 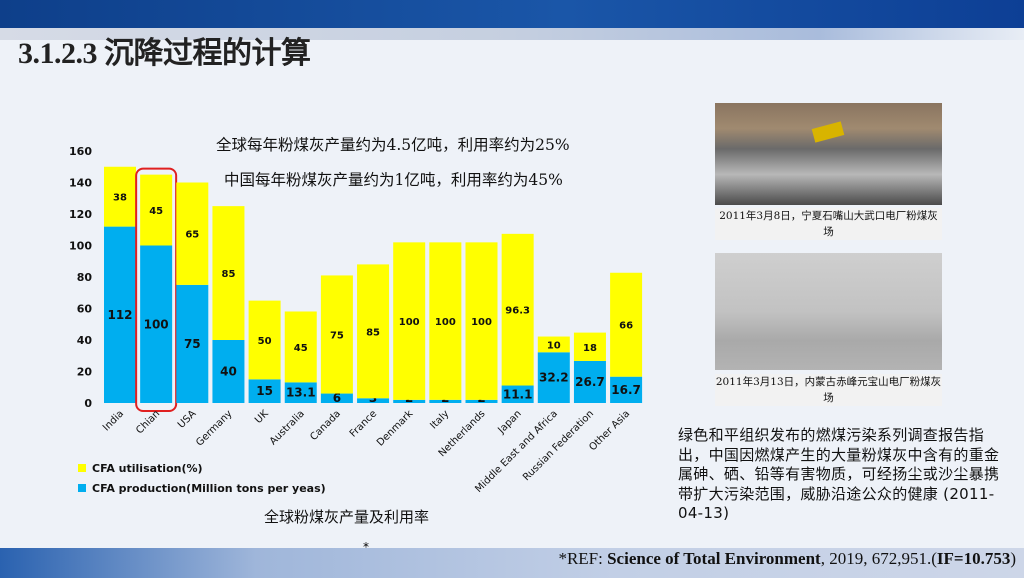 I want to click on legend-item-utilisation: CFA utilisation(%), so click(x=202, y=469).